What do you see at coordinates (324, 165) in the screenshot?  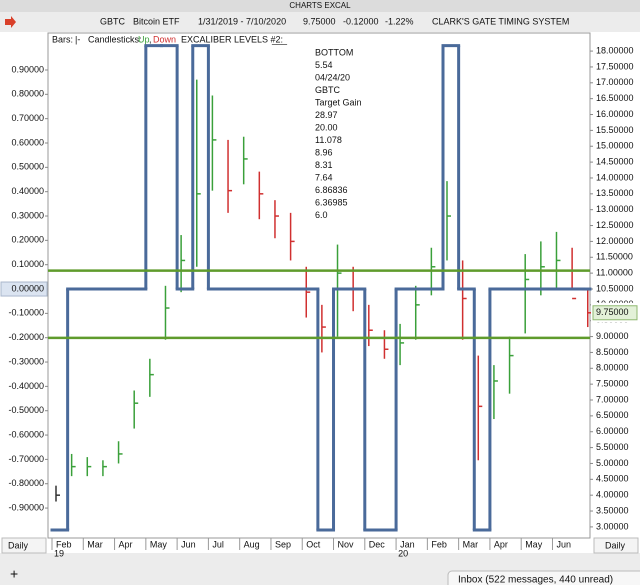 I see `annotation-line: 8.31` at bounding box center [324, 165].